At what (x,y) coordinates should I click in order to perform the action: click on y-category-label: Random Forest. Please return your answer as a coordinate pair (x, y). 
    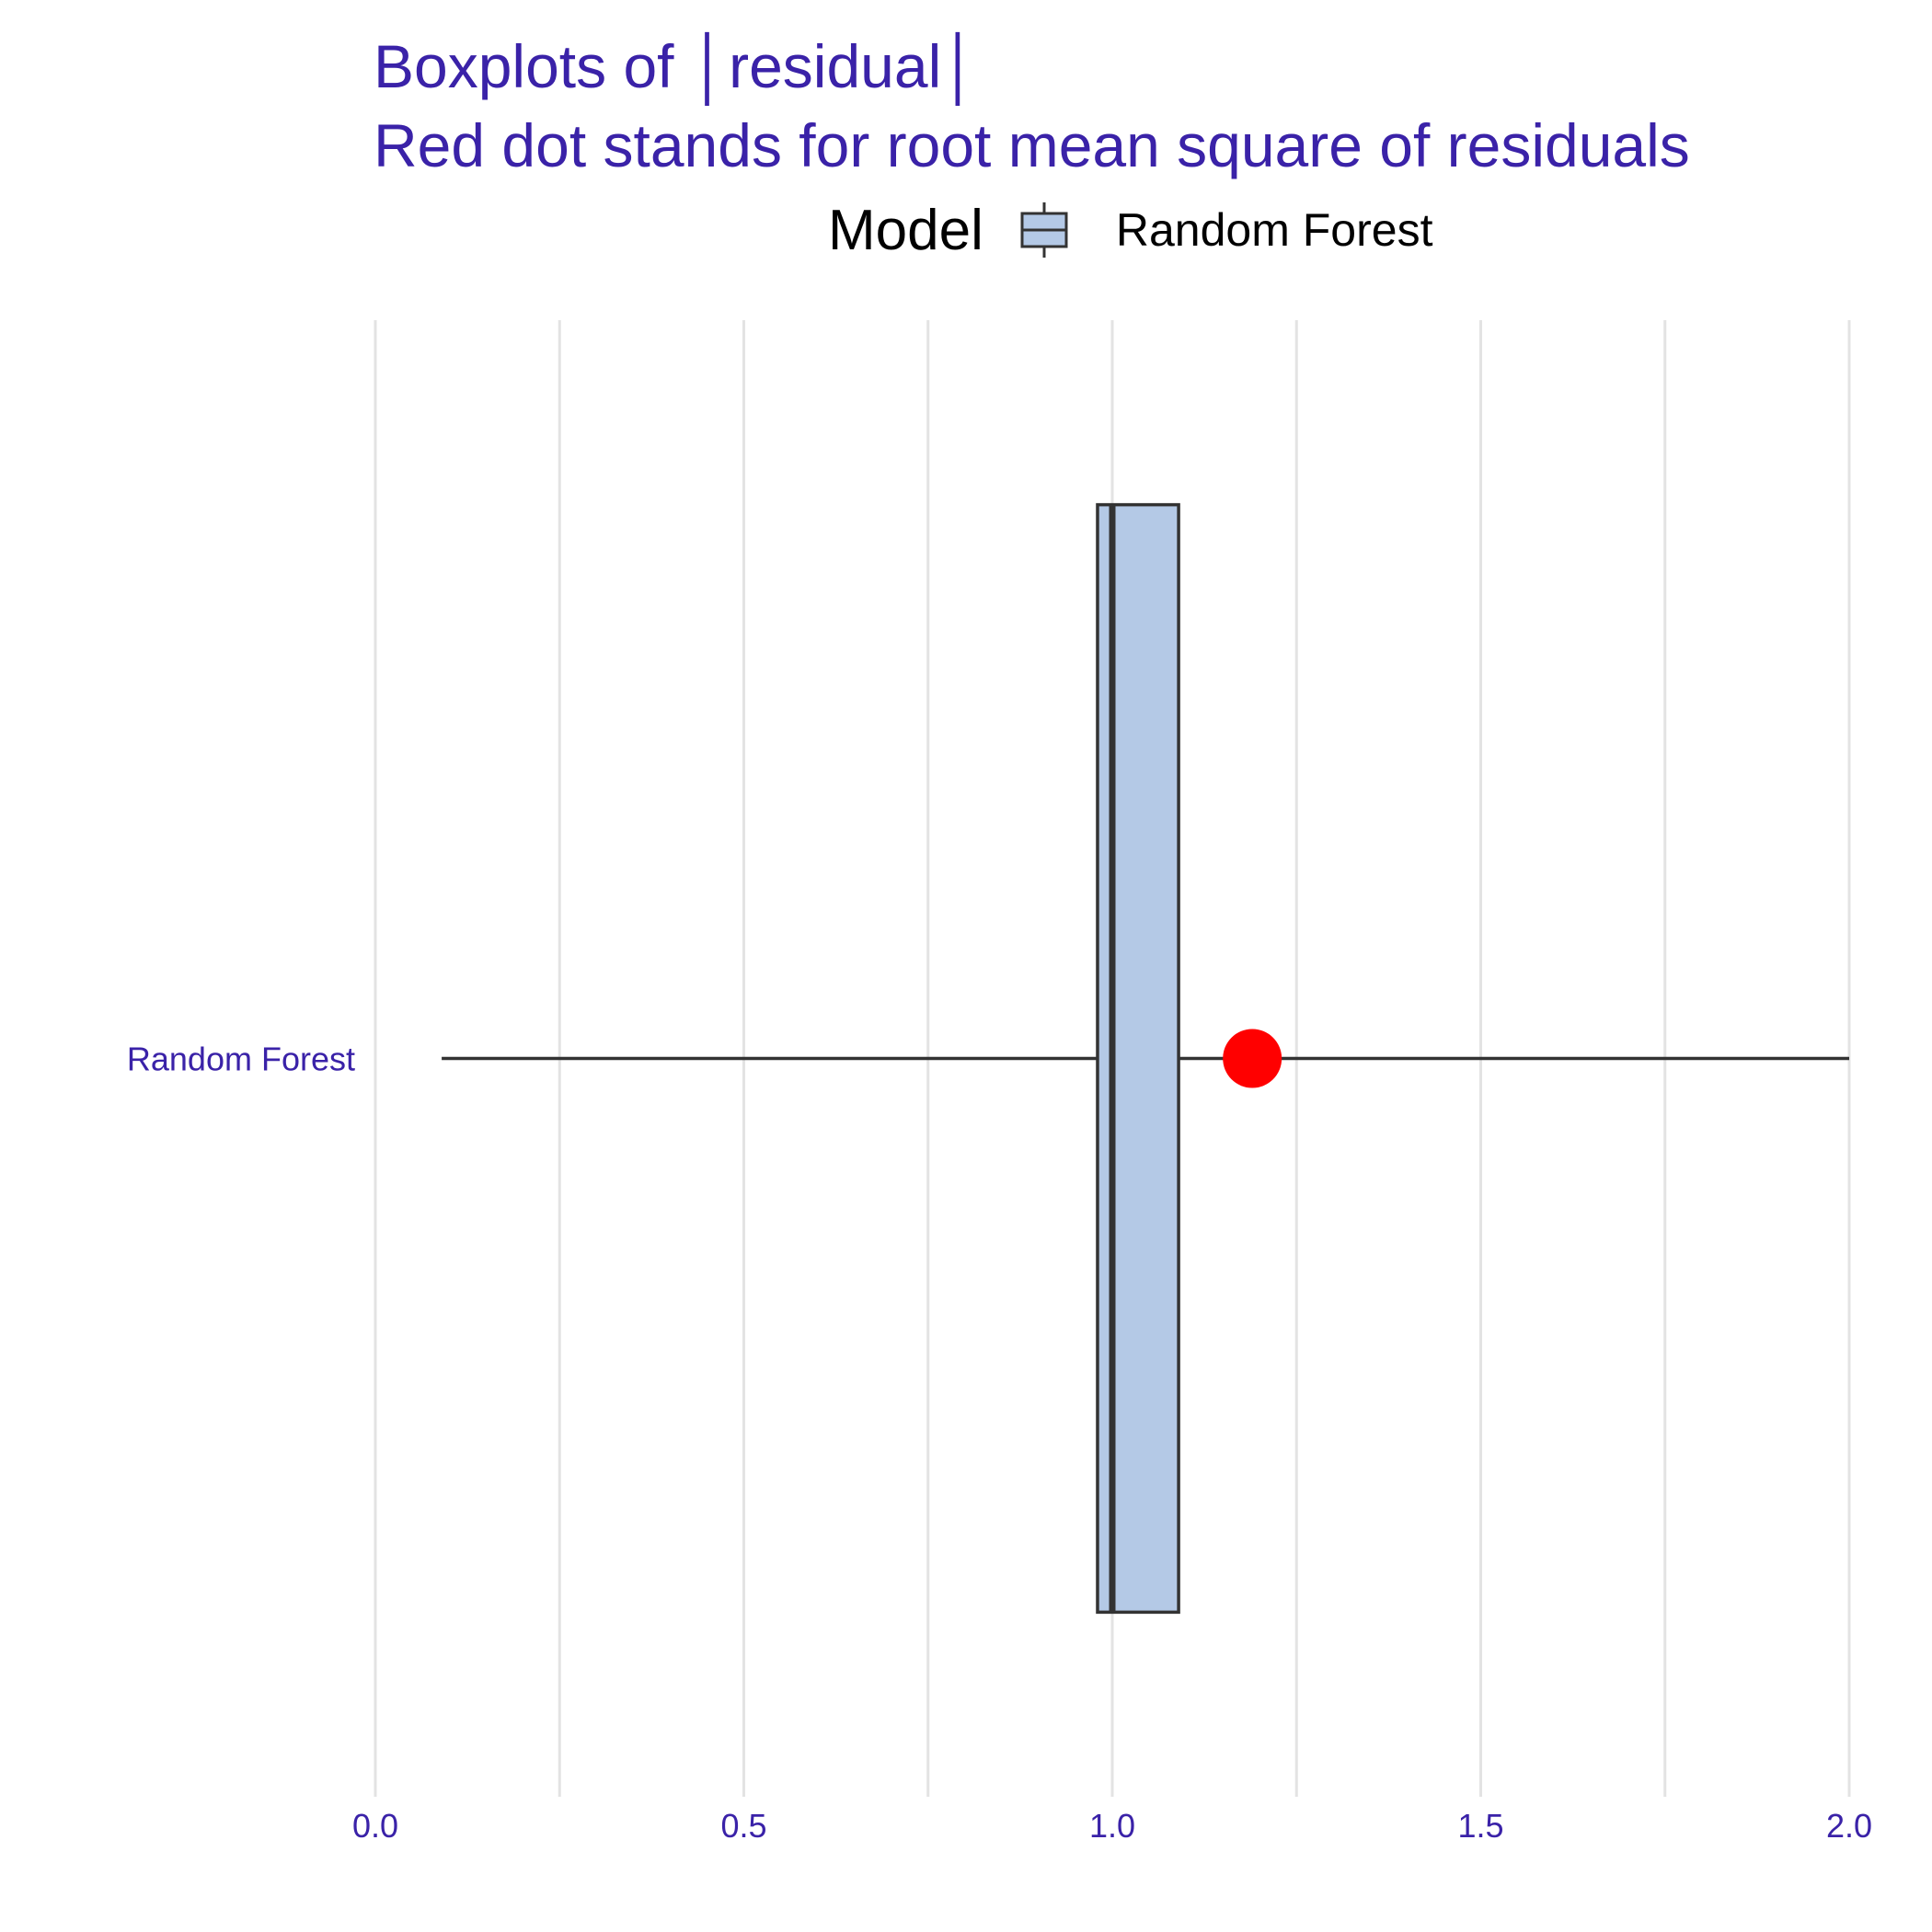
    Looking at the image, I should click on (241, 1059).